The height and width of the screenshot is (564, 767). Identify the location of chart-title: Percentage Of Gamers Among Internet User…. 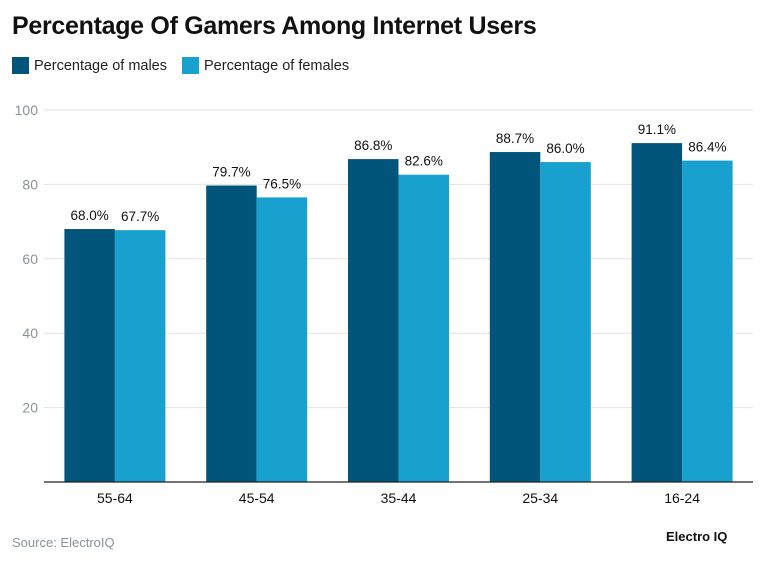
(274, 26).